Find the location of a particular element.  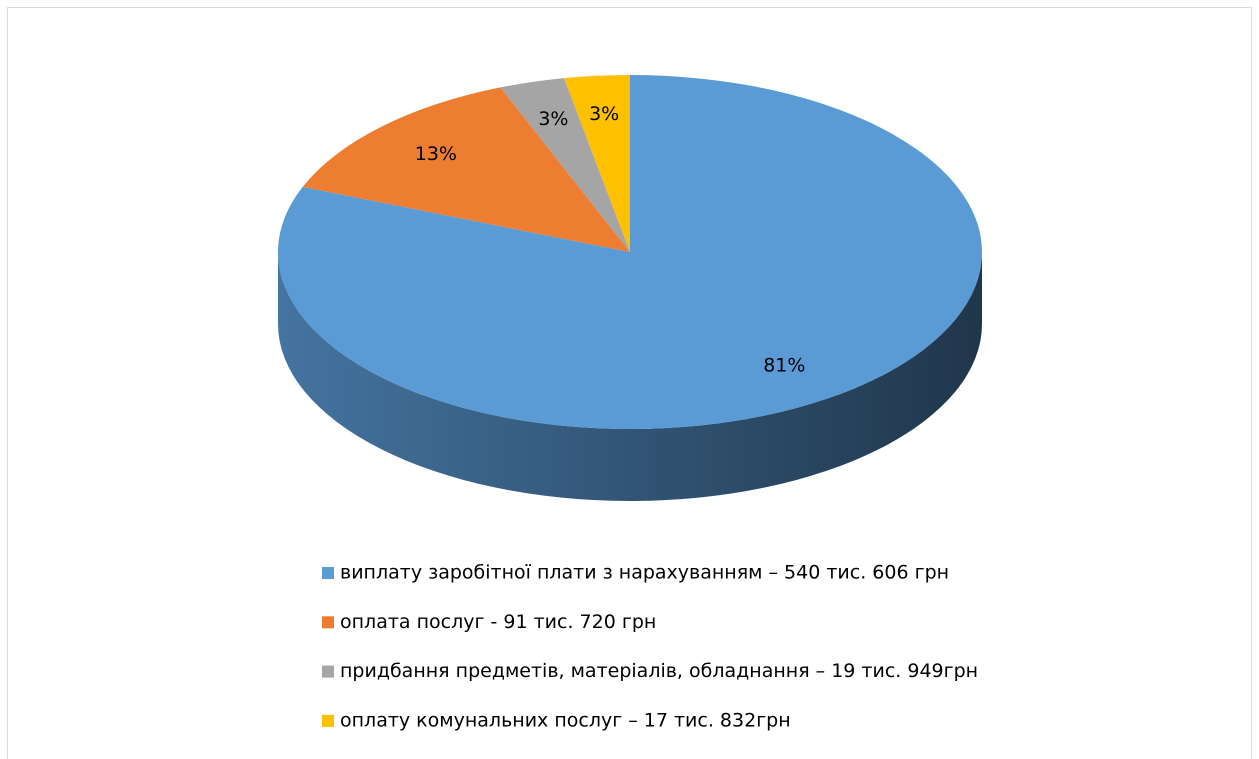

data-label: 81% is located at coordinates (784, 366).